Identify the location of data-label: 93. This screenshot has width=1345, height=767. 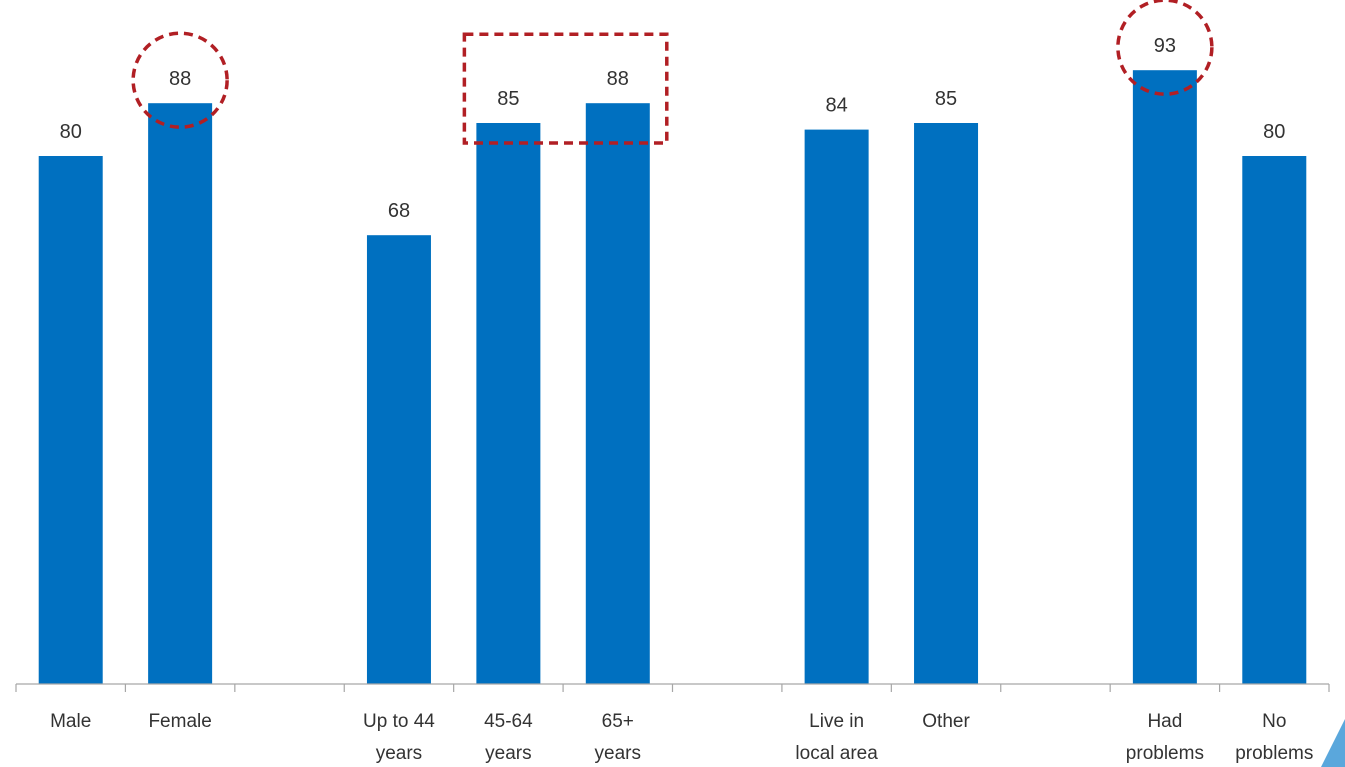
(1165, 46).